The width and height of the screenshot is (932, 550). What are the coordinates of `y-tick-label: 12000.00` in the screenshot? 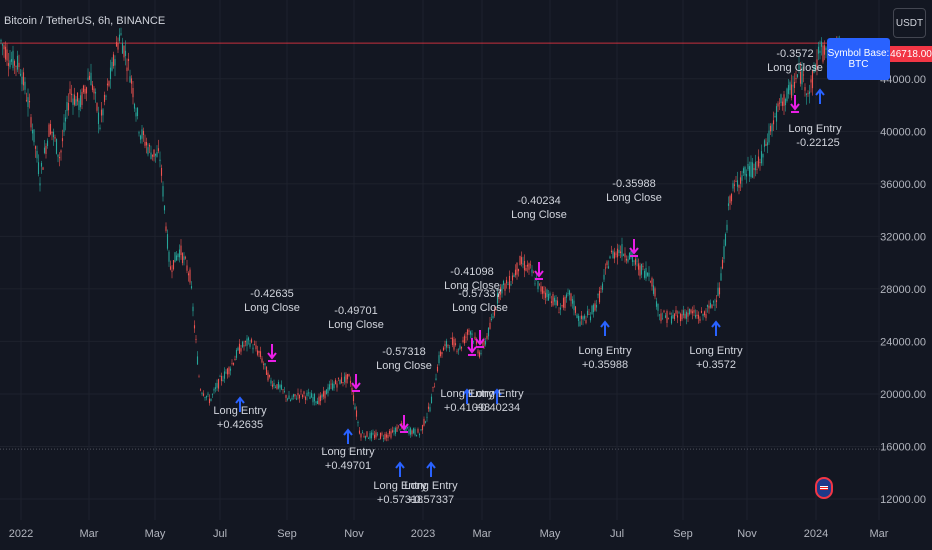 It's located at (903, 500).